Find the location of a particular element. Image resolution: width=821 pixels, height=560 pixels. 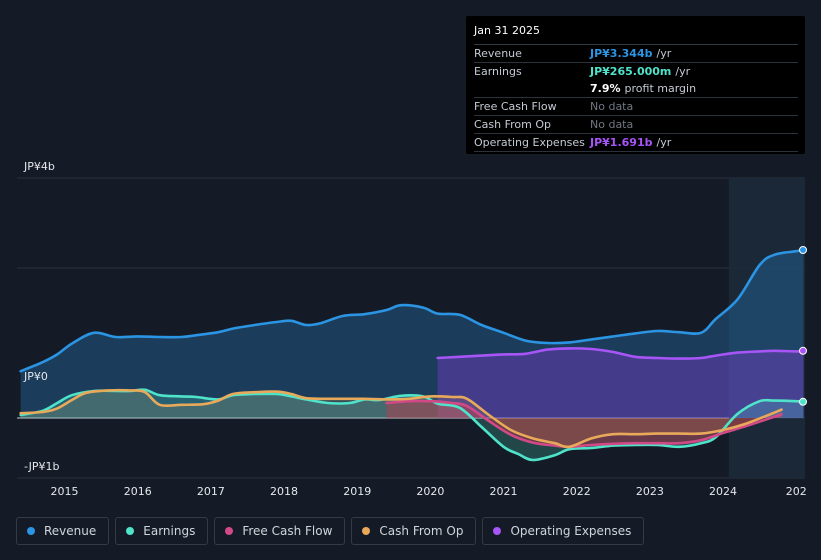

tooltip-unit: profit margin is located at coordinates (660, 88).